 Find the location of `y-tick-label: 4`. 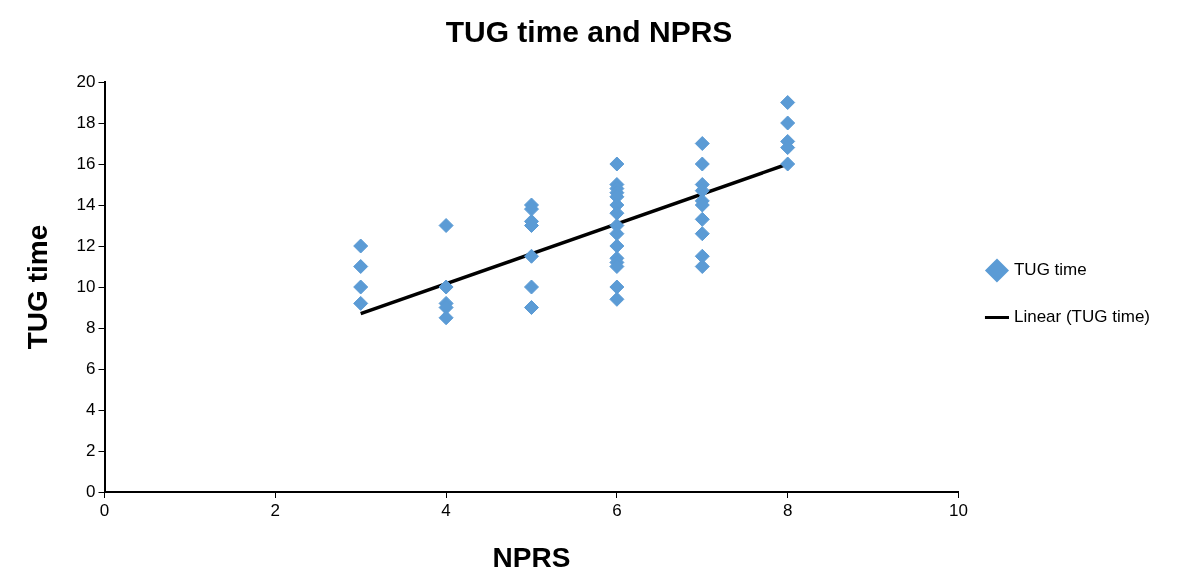

y-tick-label: 4 is located at coordinates (91, 409).